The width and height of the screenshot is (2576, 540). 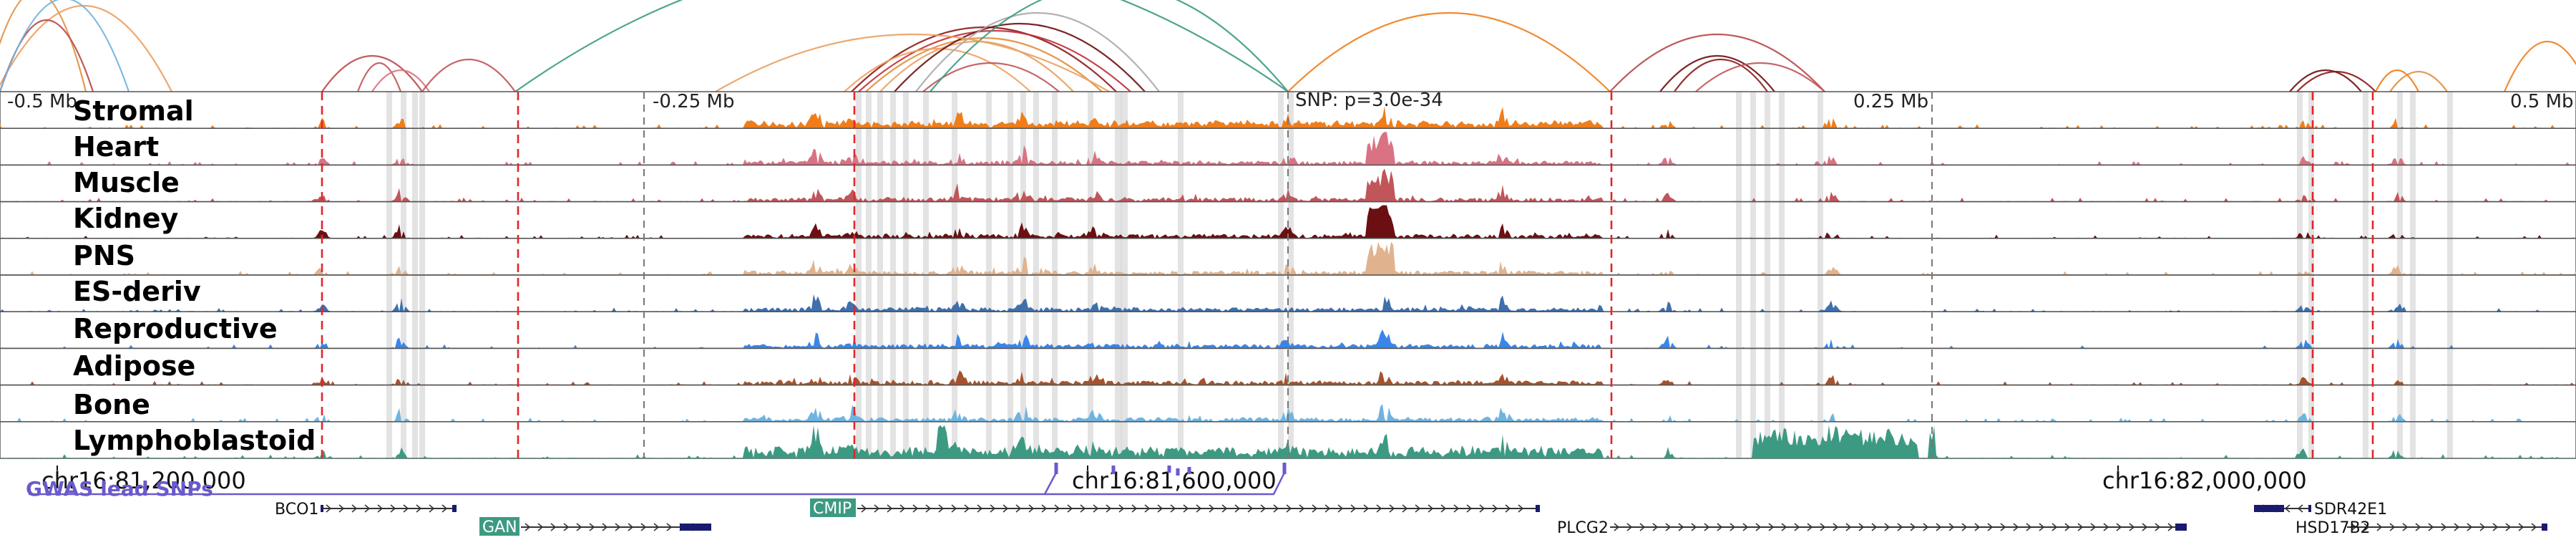 I want to click on track-label-stromal: Stromal, so click(x=133, y=111).